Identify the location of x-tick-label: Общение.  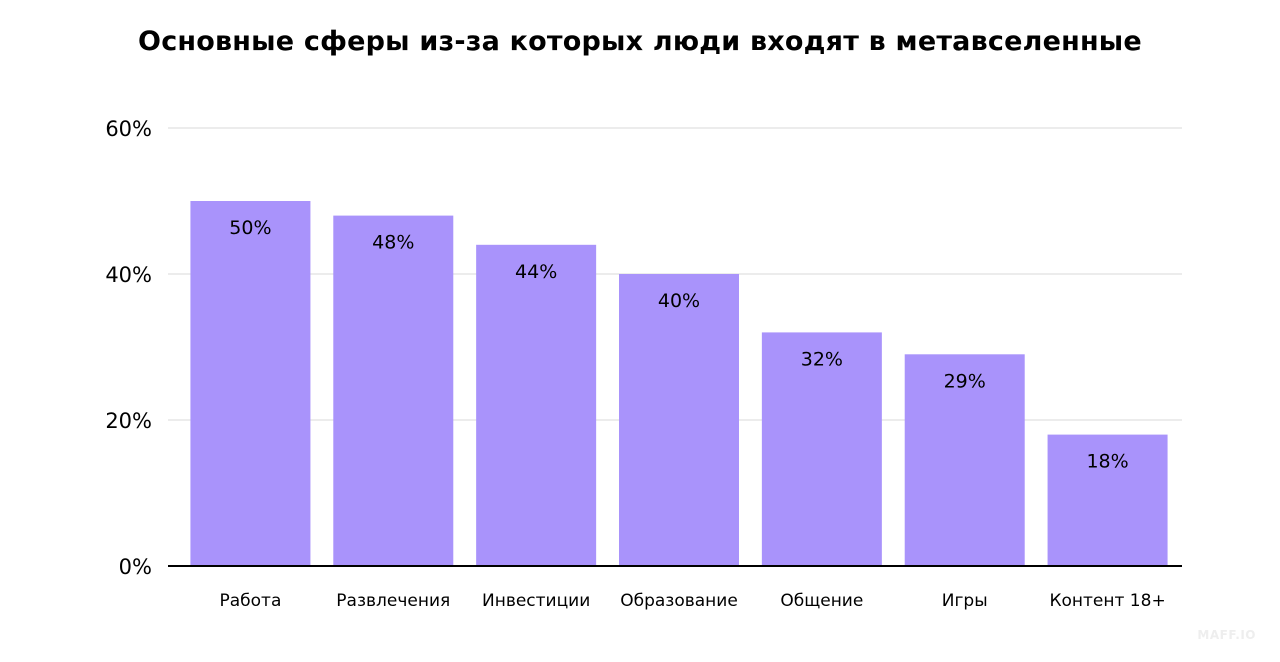
(821, 601).